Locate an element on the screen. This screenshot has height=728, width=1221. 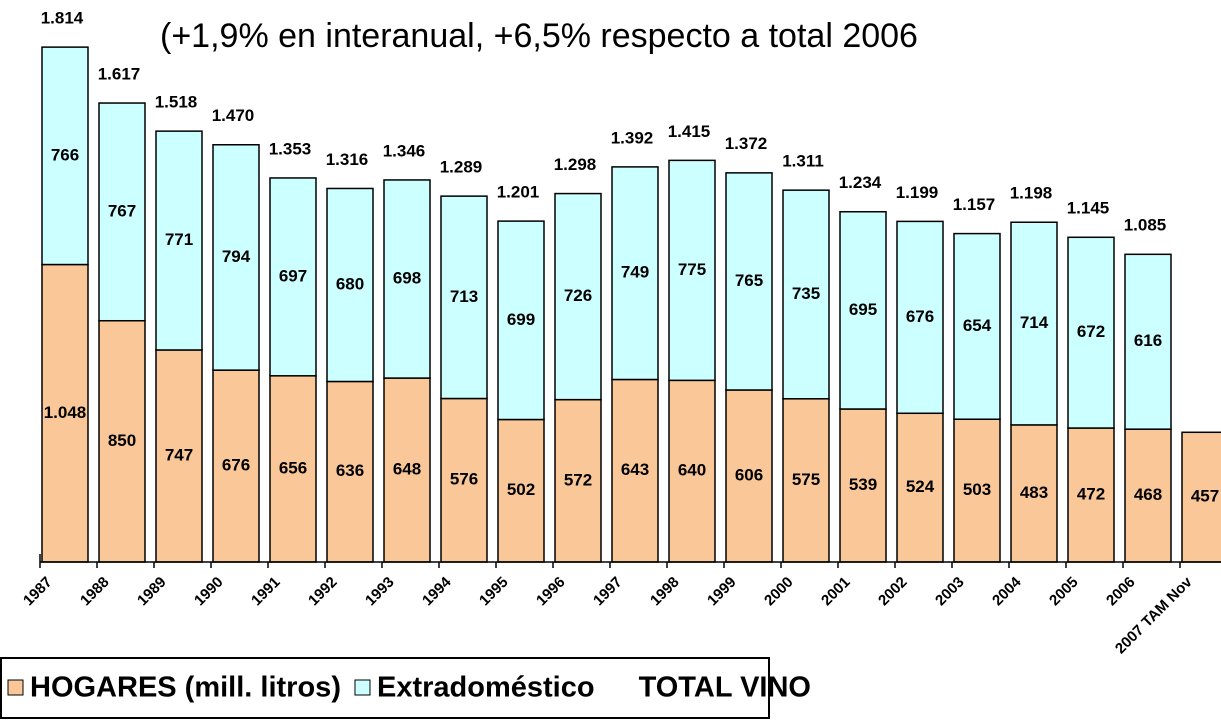
data-label: 771 is located at coordinates (179, 239).